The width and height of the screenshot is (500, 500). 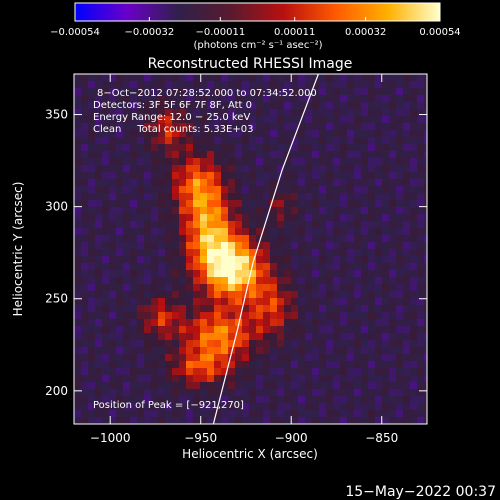 What do you see at coordinates (207, 93) in the screenshot?
I see `annotation-time-range: 8−Oct−2012 07:28:52.000 to 07:34:52.000` at bounding box center [207, 93].